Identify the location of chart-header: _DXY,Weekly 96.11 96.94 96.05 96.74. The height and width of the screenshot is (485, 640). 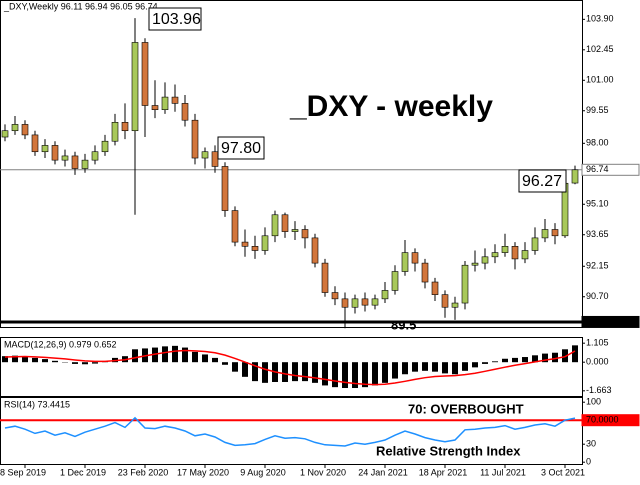
(80, 6).